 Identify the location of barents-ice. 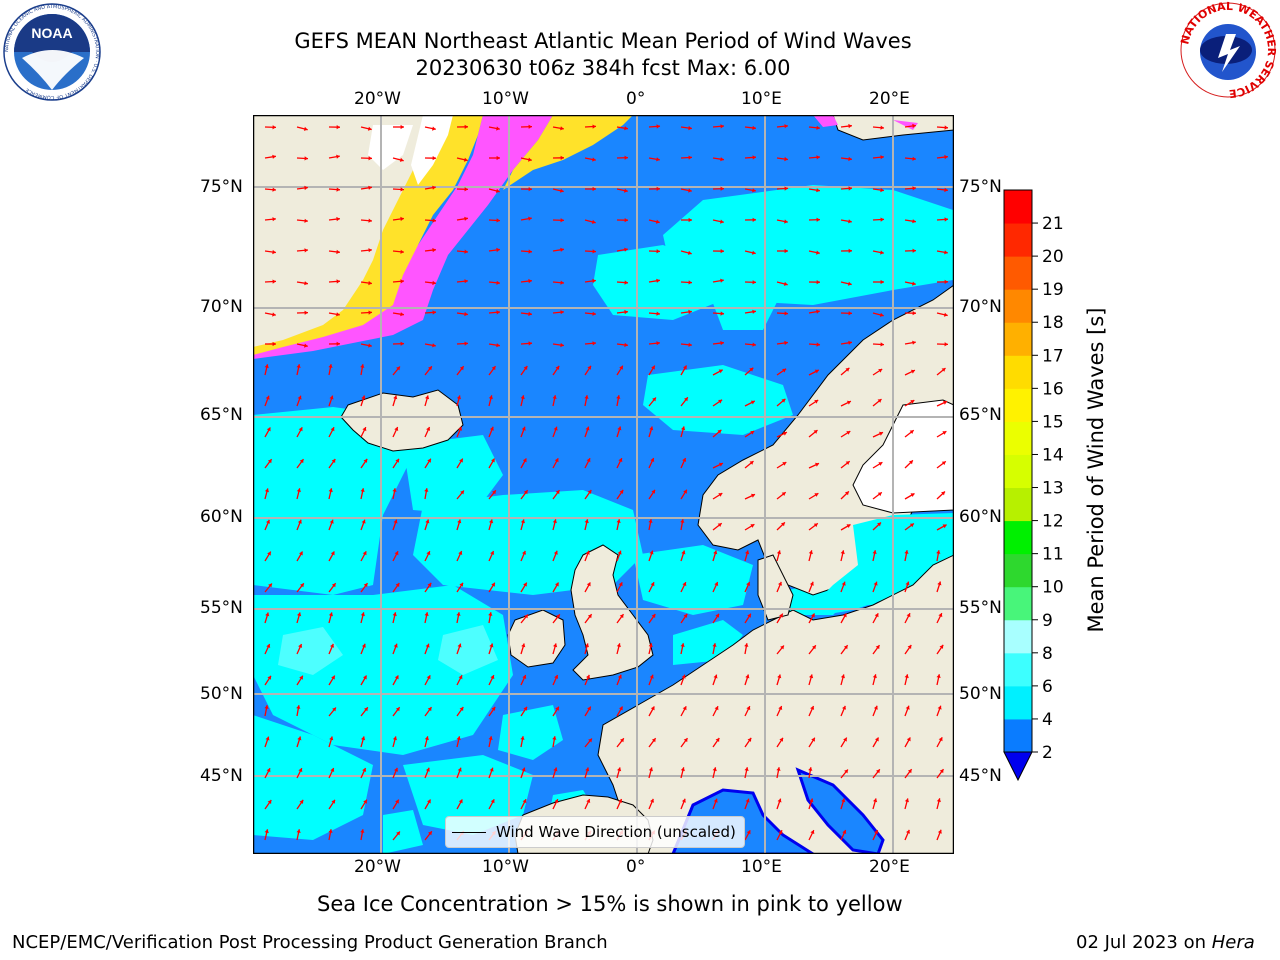
(865, 122).